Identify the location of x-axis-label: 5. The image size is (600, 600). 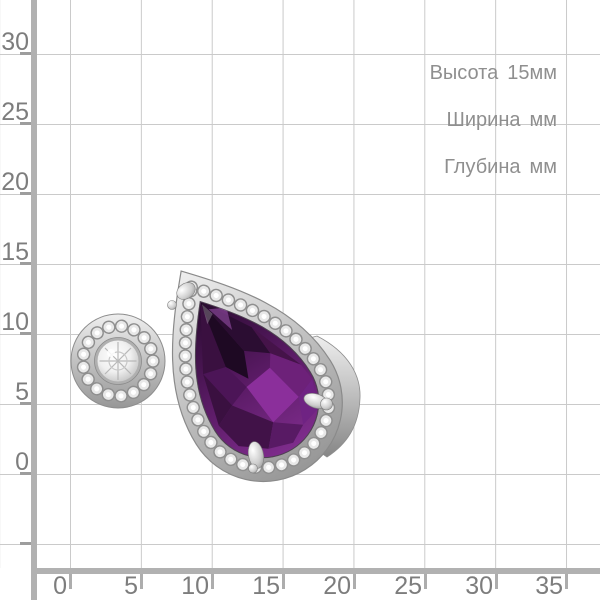
(131, 586).